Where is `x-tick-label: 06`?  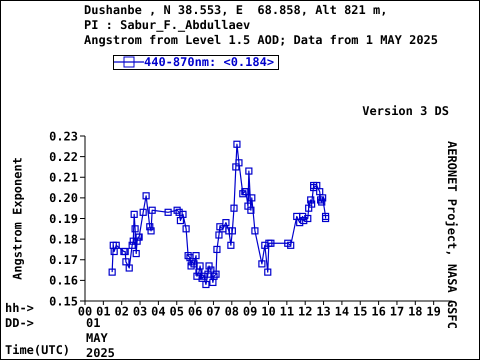
x-tick-label: 06 is located at coordinates (195, 311).